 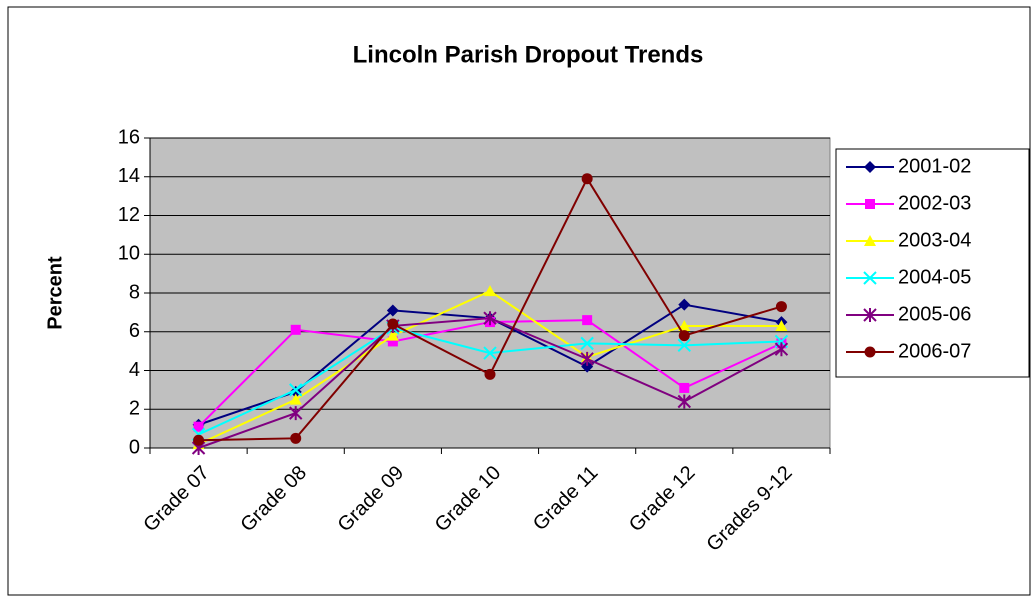 I want to click on chart-title: Lincoln Parish Dropout Trends, so click(x=528, y=54).